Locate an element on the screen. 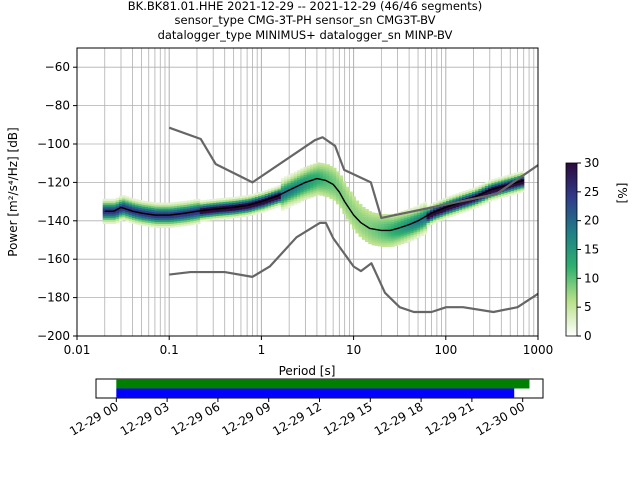  y-tick-label: −200 is located at coordinates (53, 336).